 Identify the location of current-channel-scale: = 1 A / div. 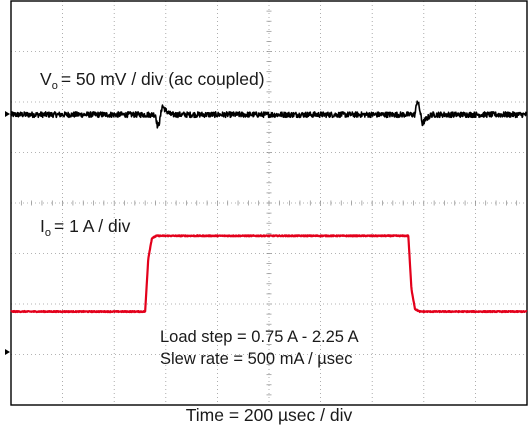
(92, 226).